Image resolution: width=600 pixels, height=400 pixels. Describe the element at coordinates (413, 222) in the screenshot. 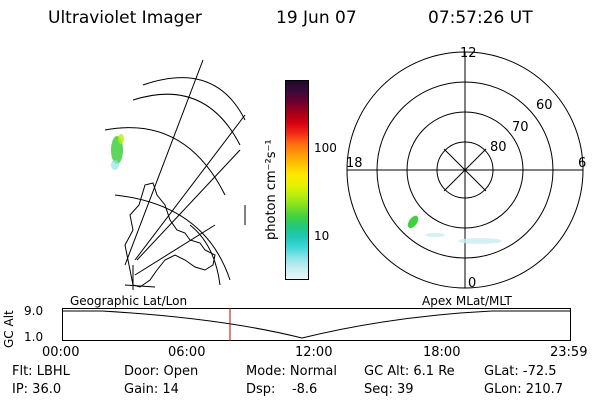

I see `aurora-spot` at that location.